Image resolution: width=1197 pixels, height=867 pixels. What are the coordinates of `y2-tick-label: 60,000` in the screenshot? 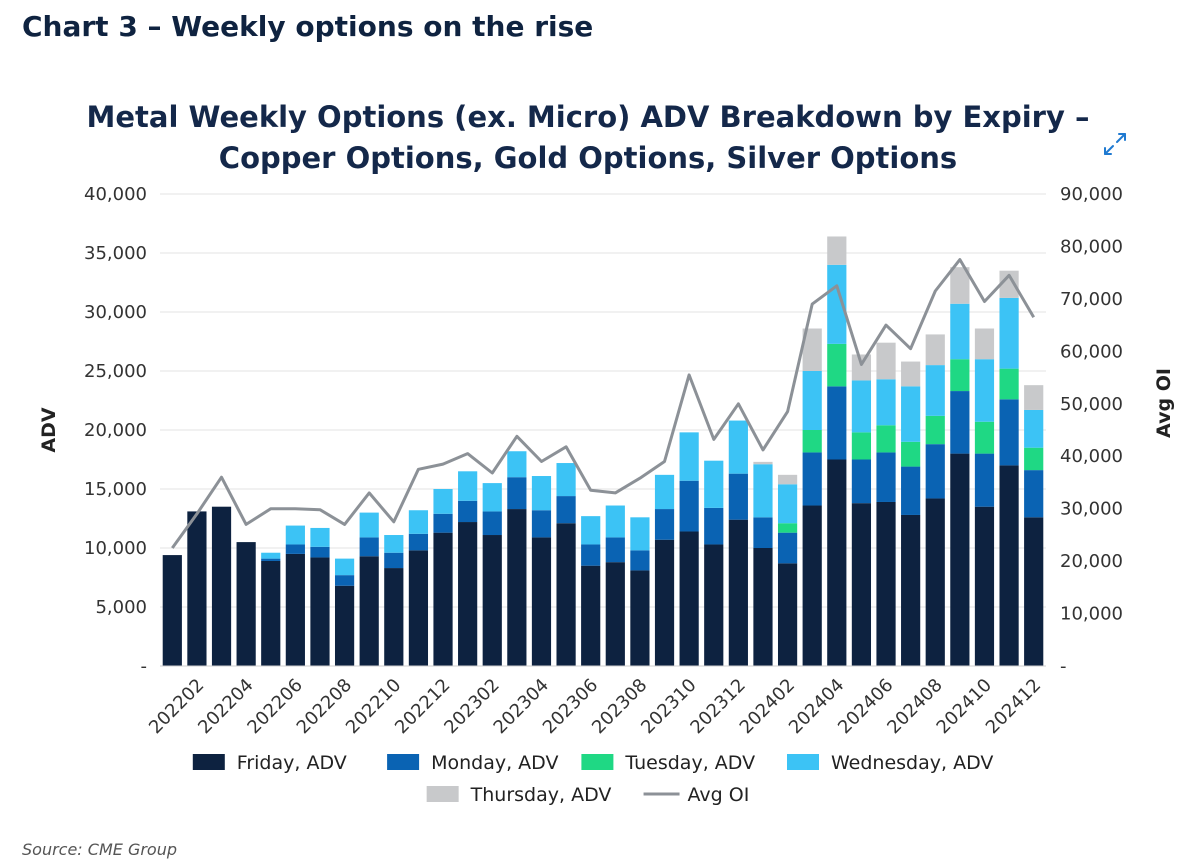 It's located at (1091, 351).